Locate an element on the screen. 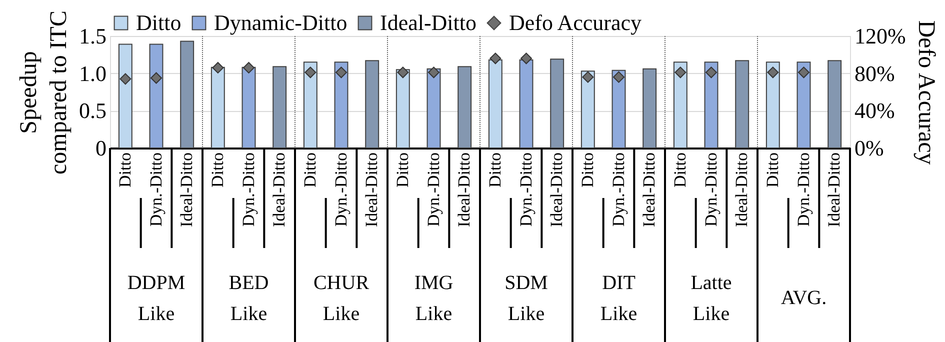  text: Latte Like is located at coordinates (711, 298).